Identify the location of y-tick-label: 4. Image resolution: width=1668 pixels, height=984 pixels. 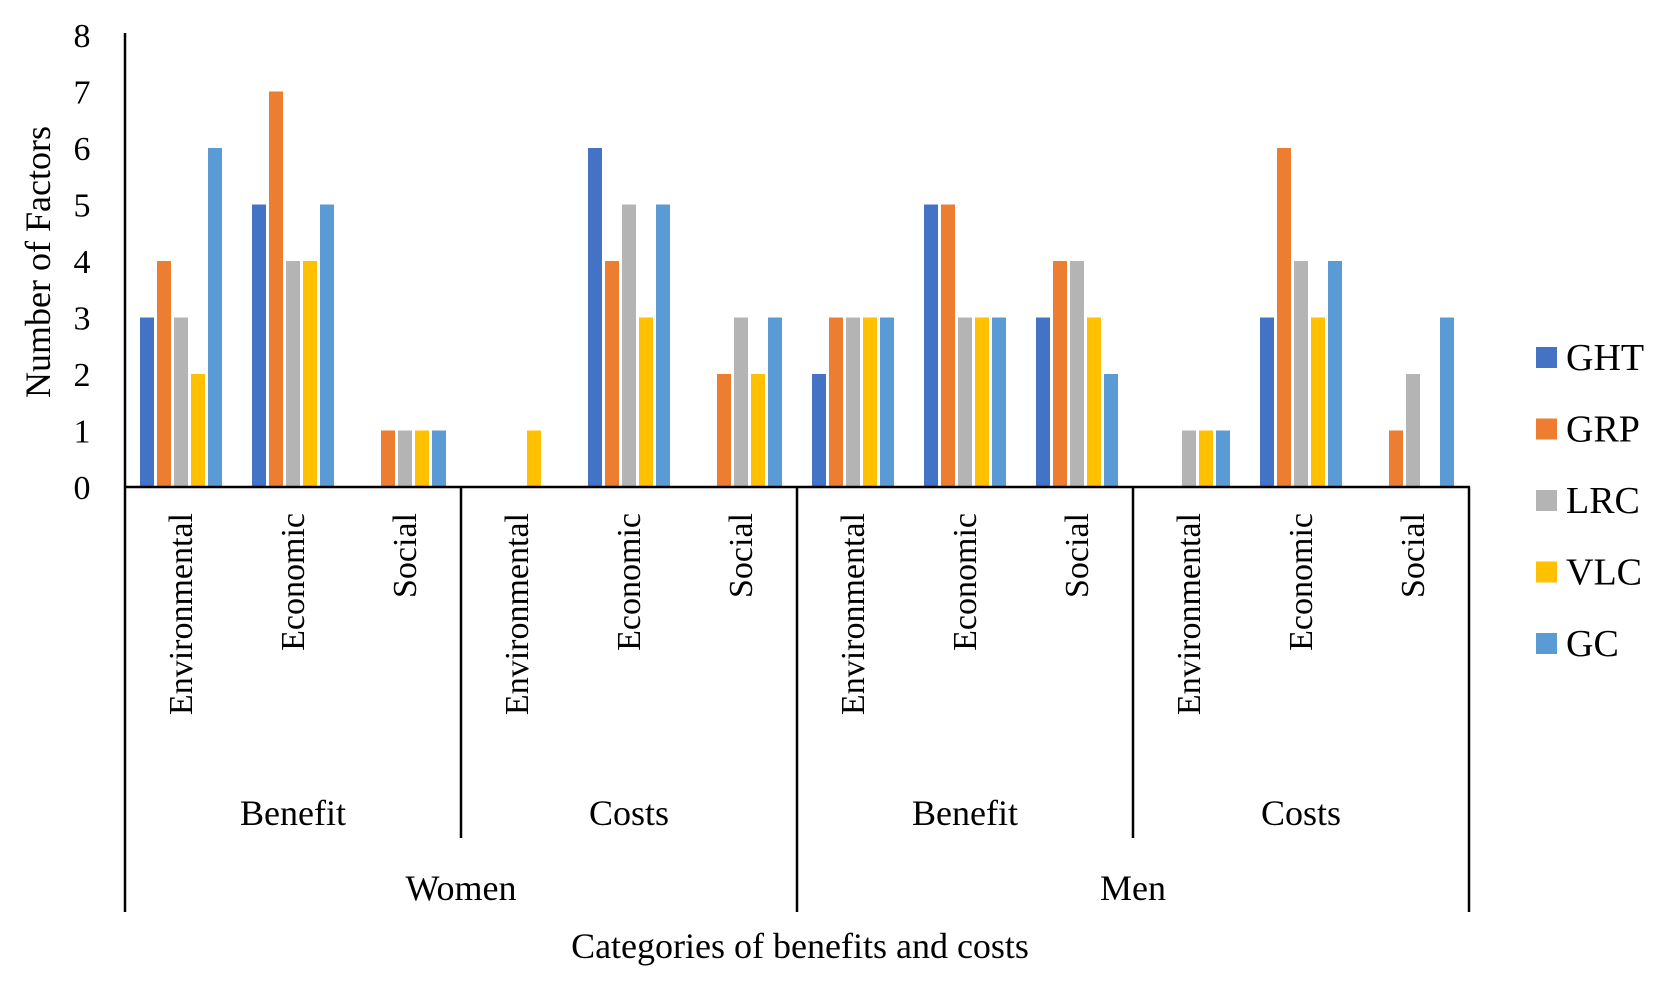
(82, 262).